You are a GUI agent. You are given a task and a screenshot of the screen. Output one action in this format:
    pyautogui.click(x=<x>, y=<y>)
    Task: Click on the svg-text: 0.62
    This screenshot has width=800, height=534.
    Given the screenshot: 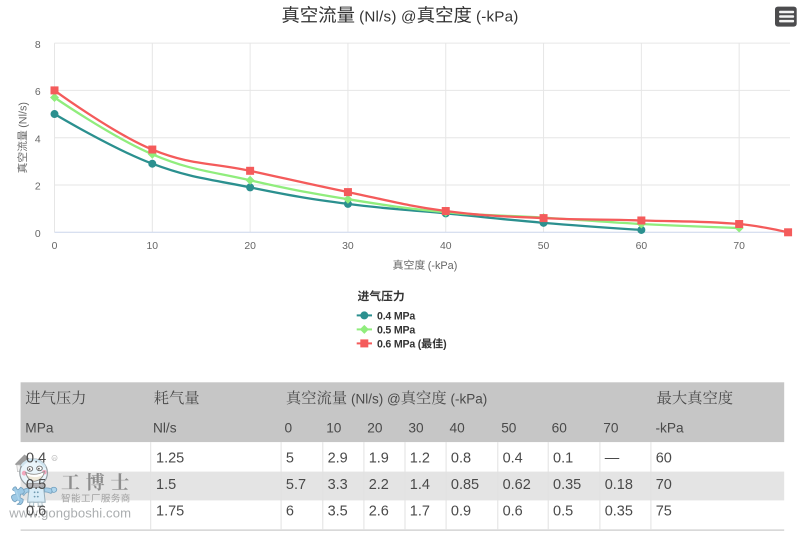 What is the action you would take?
    pyautogui.click(x=517, y=485)
    